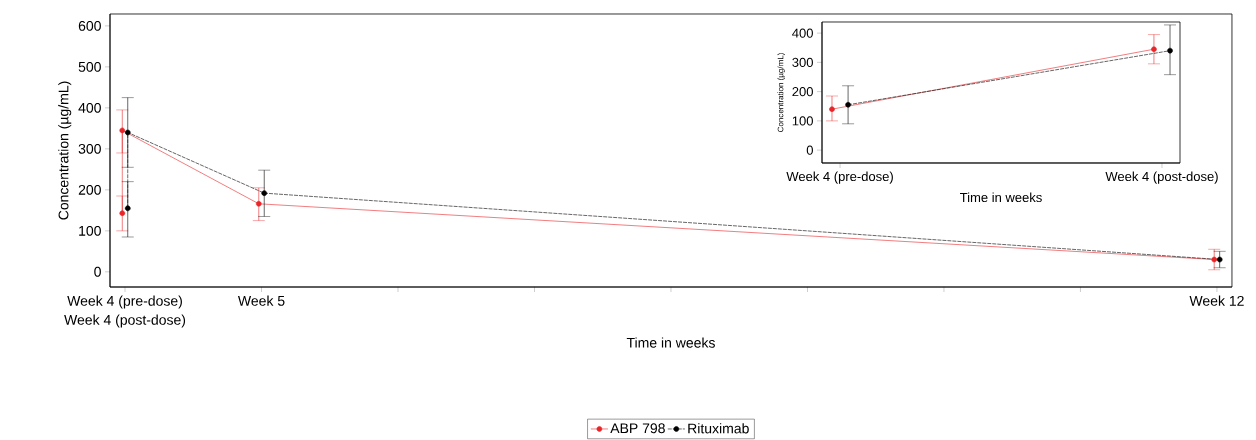 The image size is (1256, 440). I want to click on text: Week 4 (post-dose), so click(125, 321).